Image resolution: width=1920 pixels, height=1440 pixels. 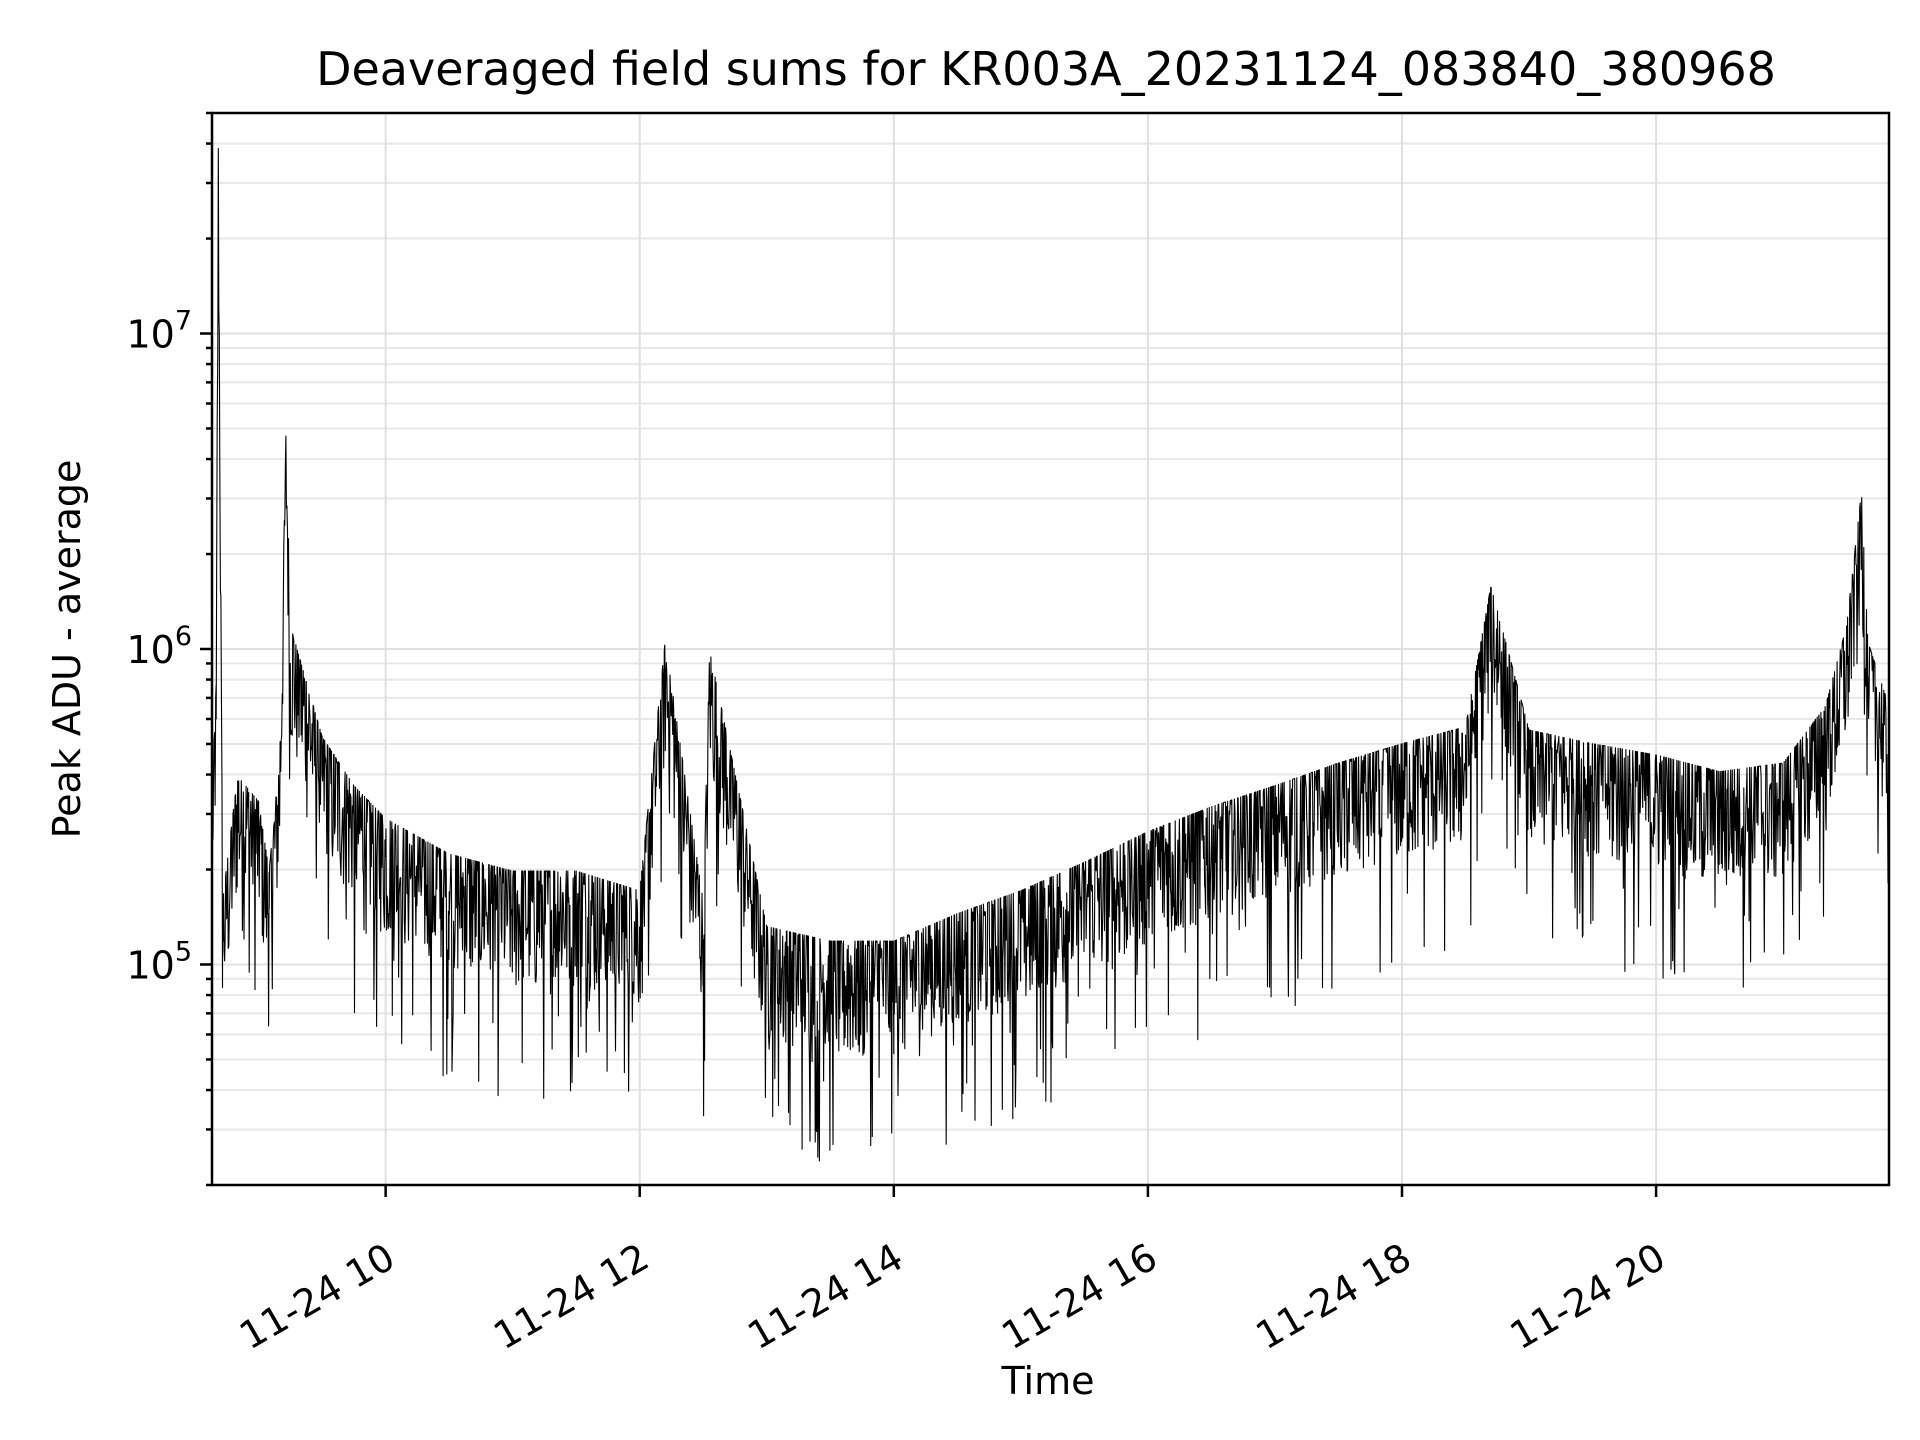 I want to click on y-tick-label: 10⁷, so click(x=159, y=331).